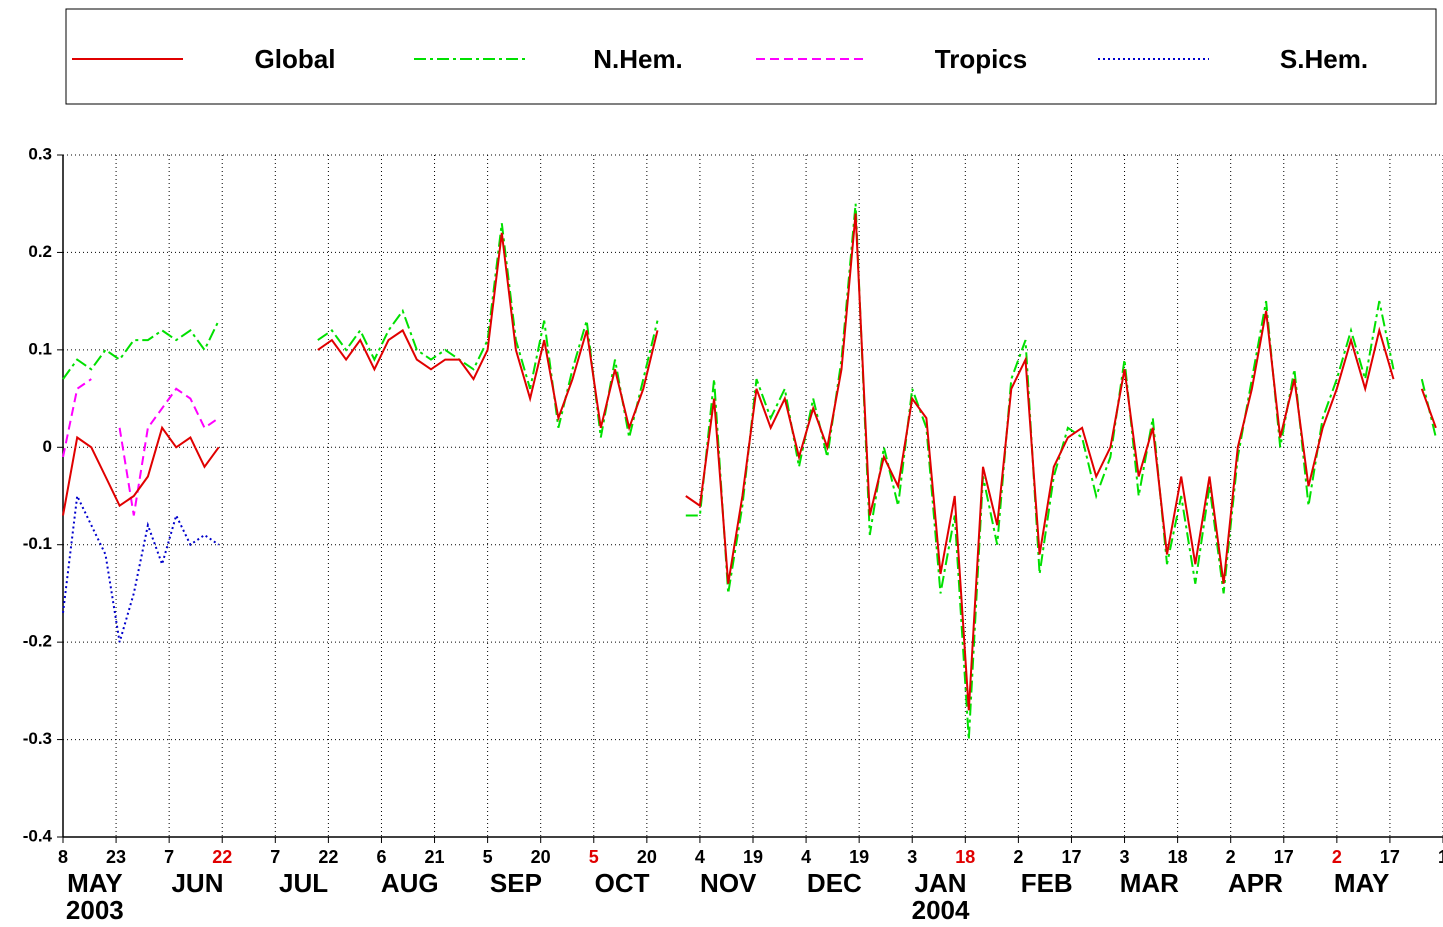  I want to click on year-label: 2003, so click(95, 910).